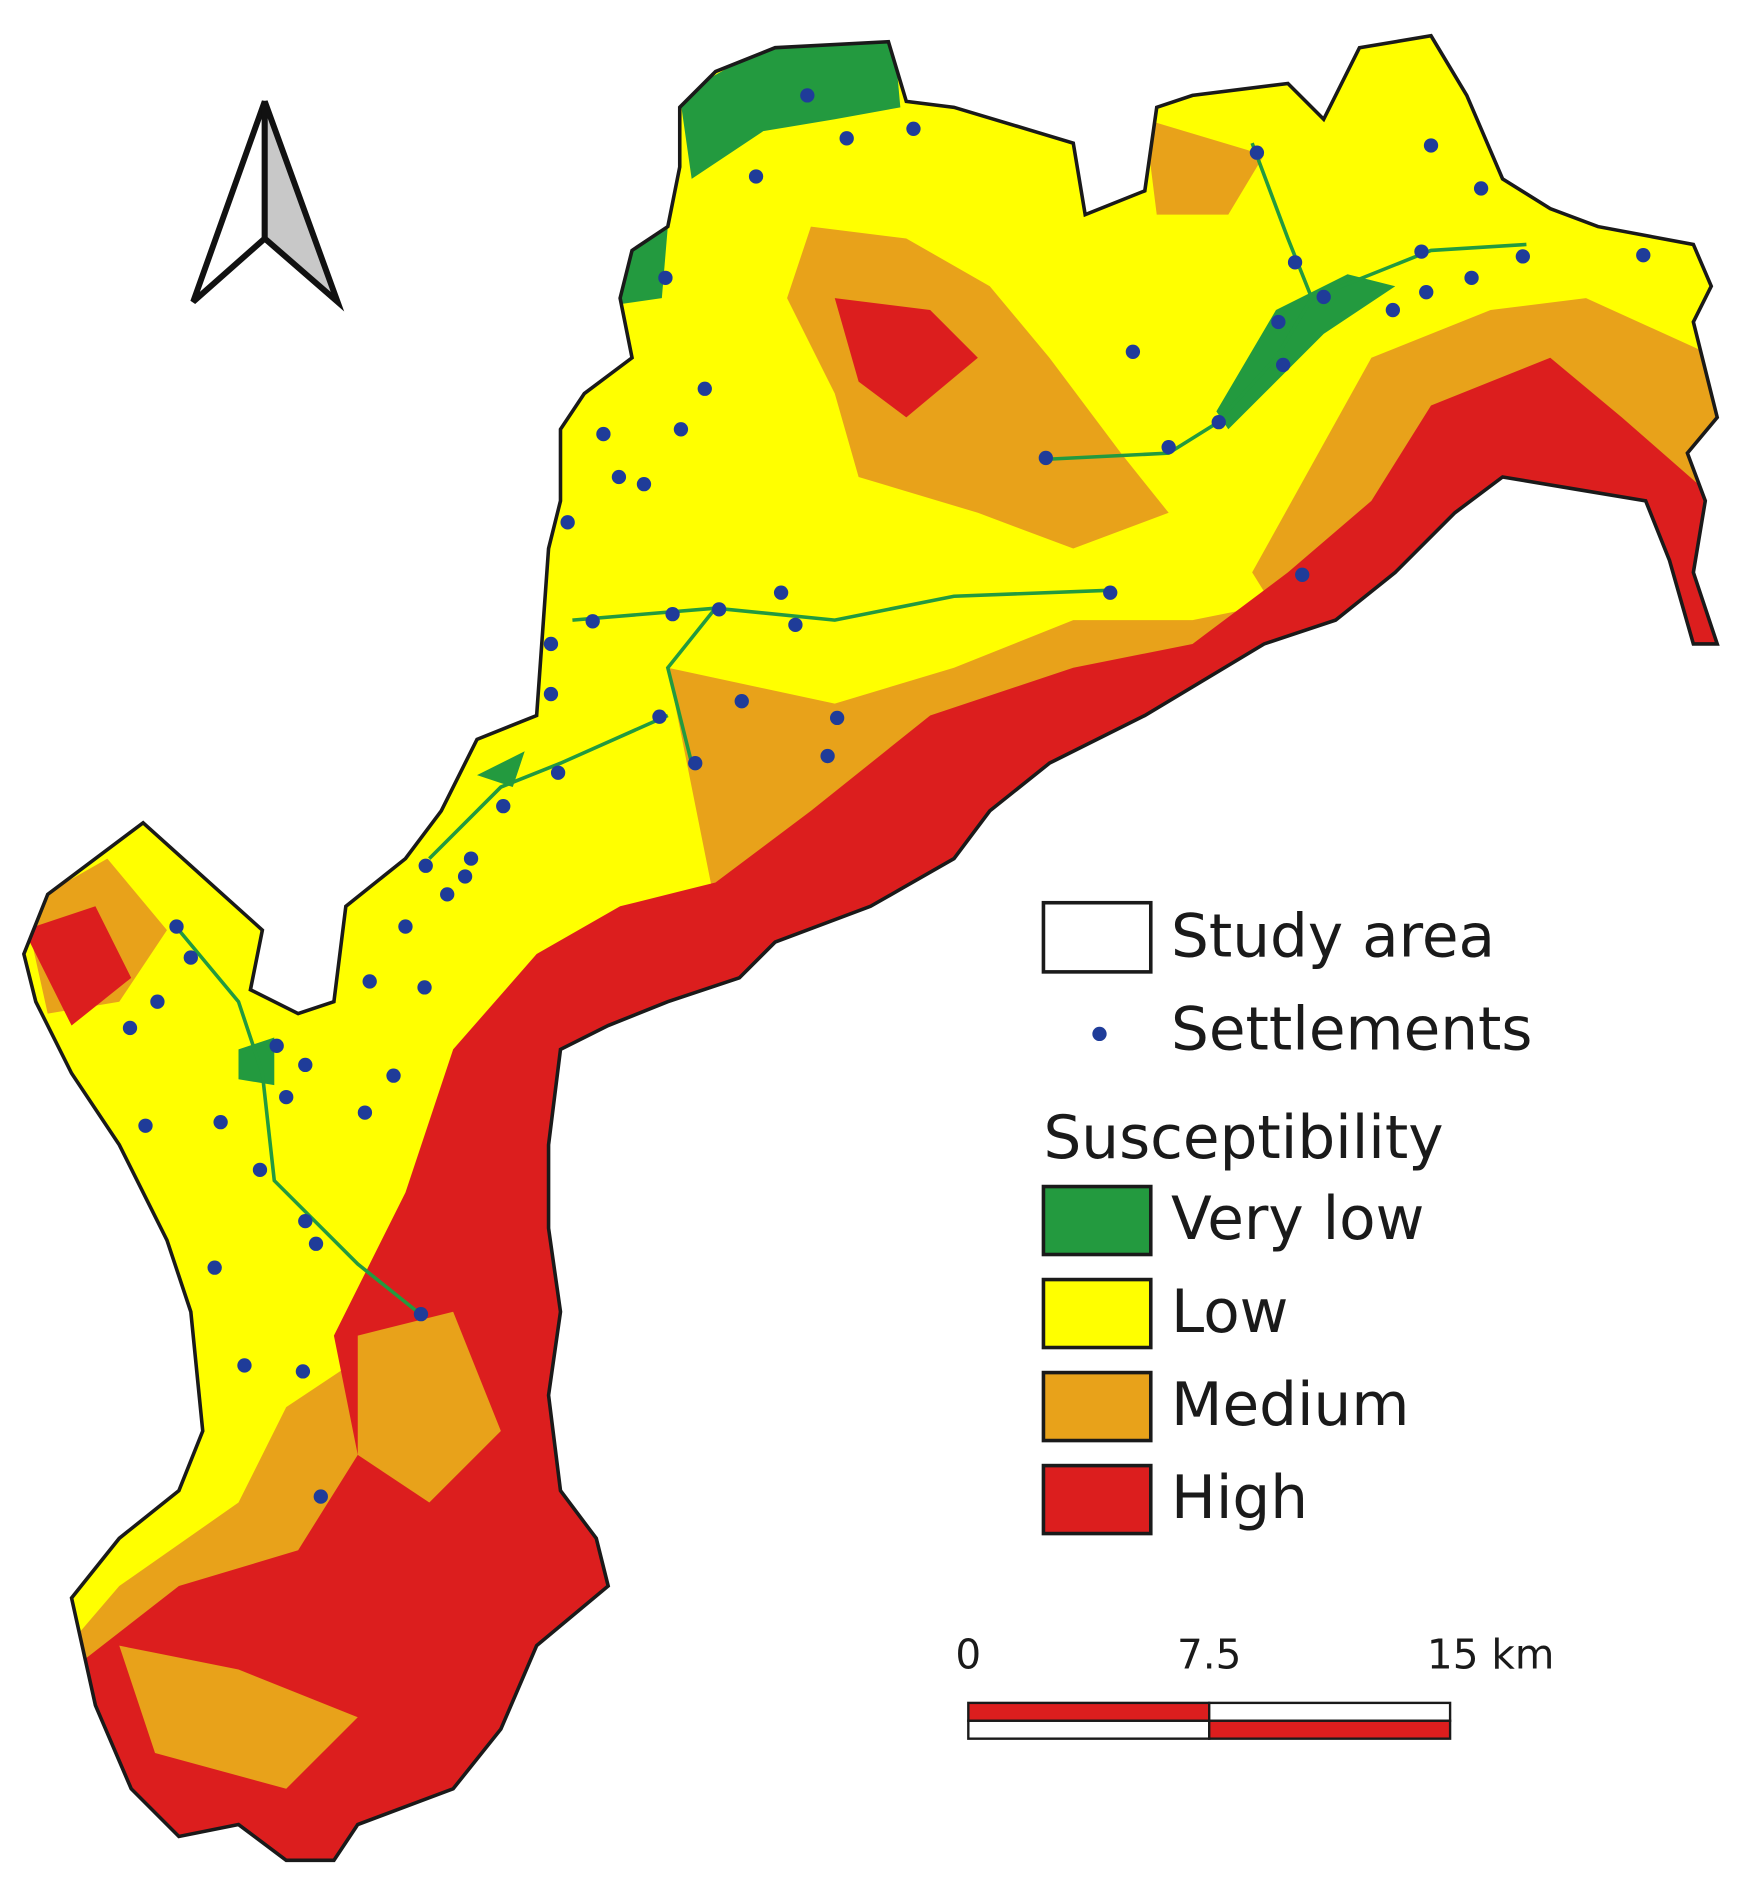  What do you see at coordinates (1229, 1312) in the screenshot?
I see `legend-label: Low` at bounding box center [1229, 1312].